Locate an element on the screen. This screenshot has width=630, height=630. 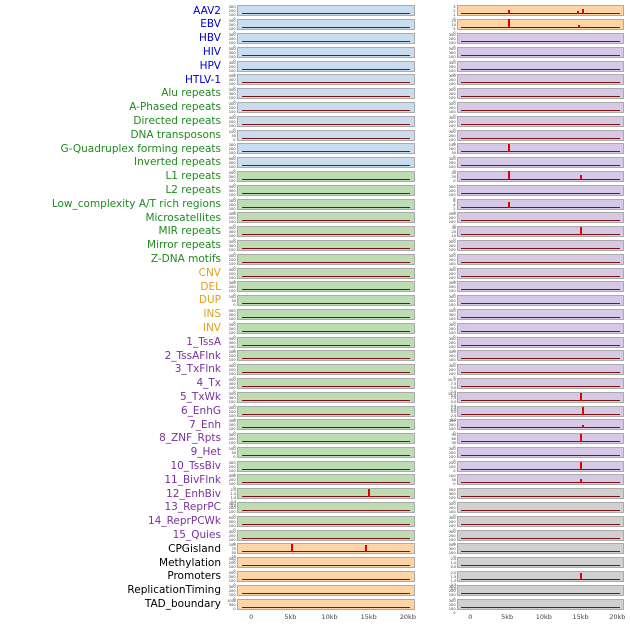
track-row: Microsatellites 300 200 100 0 300 200 100 0 is located at coordinates (315, 219).